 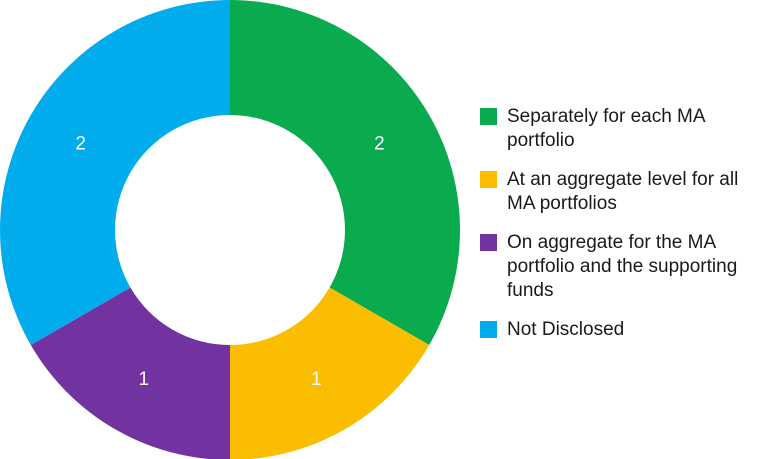 I want to click on legend-swatch-blue, so click(x=488, y=329).